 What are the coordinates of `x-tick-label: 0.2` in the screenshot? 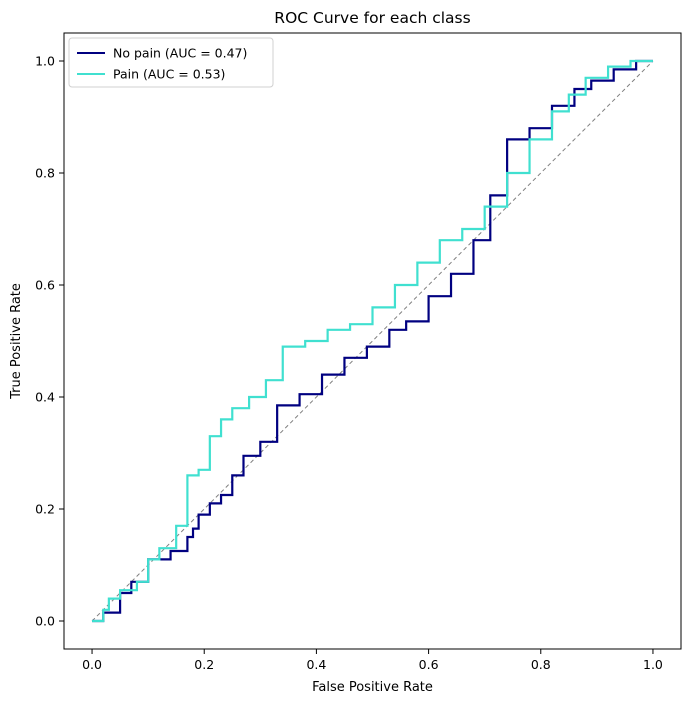 It's located at (204, 664).